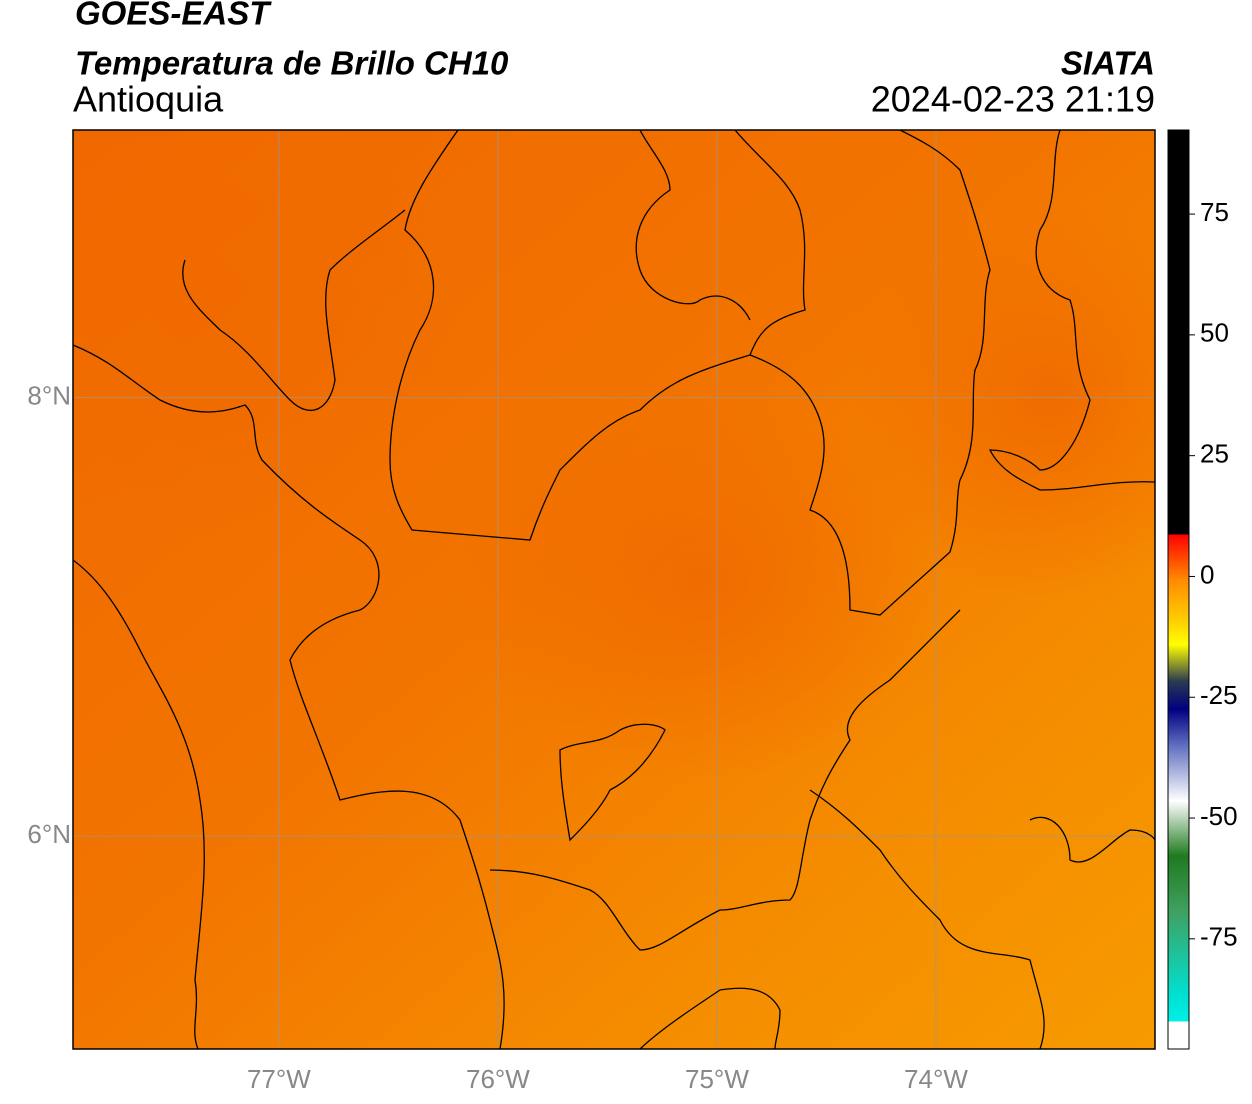 The height and width of the screenshot is (1104, 1252). I want to click on region: Antioquia, so click(148, 99).